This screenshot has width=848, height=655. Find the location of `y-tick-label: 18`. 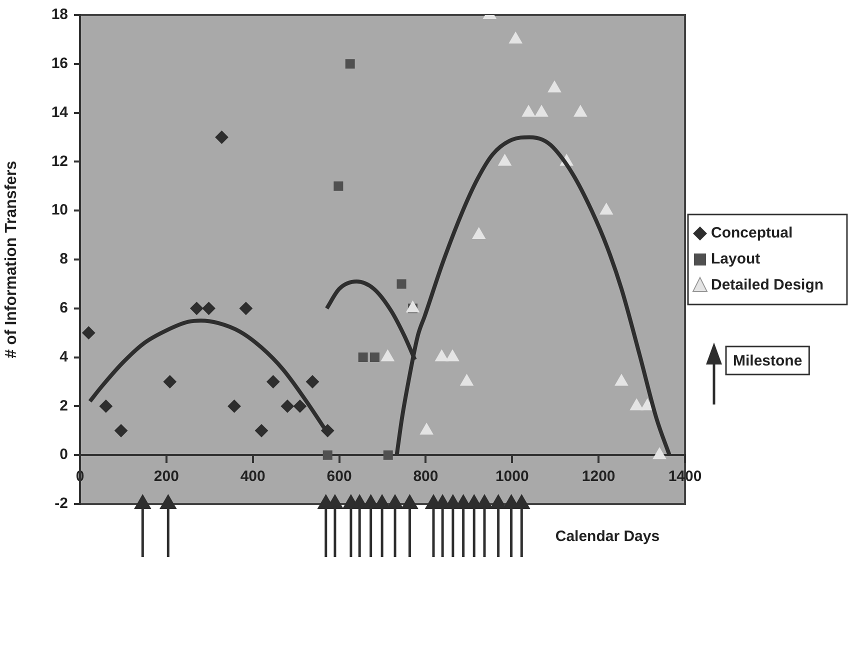

y-tick-label: 18 is located at coordinates (59, 15).